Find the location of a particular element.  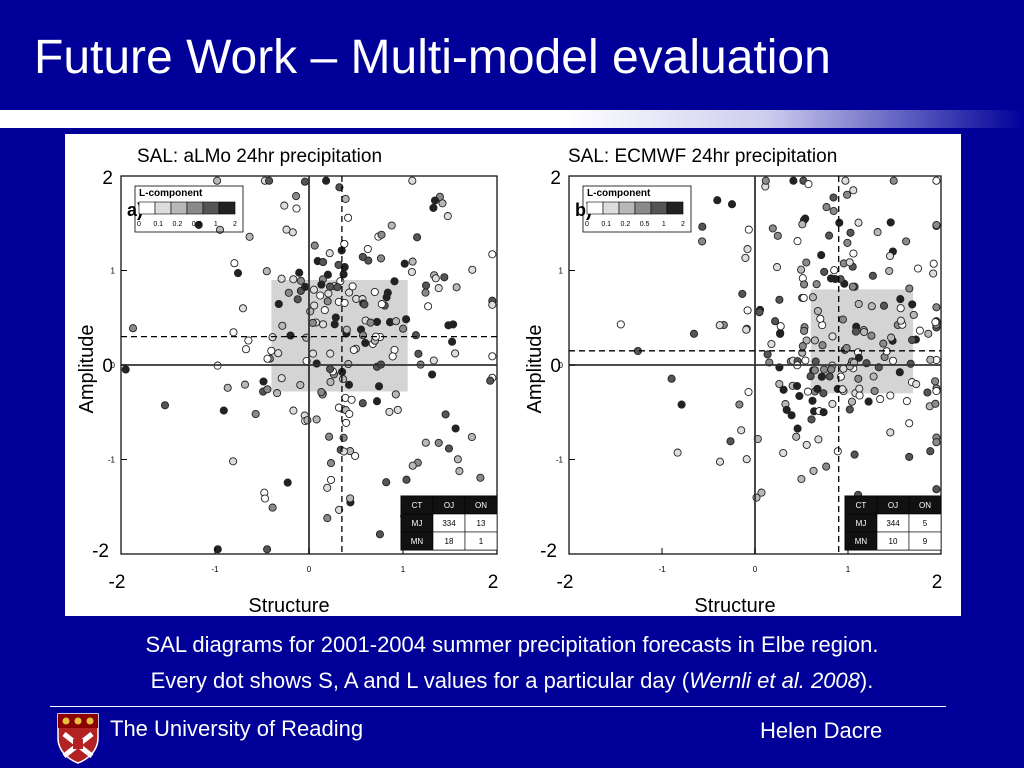

legend-tick-label: 0.1 is located at coordinates (606, 224).